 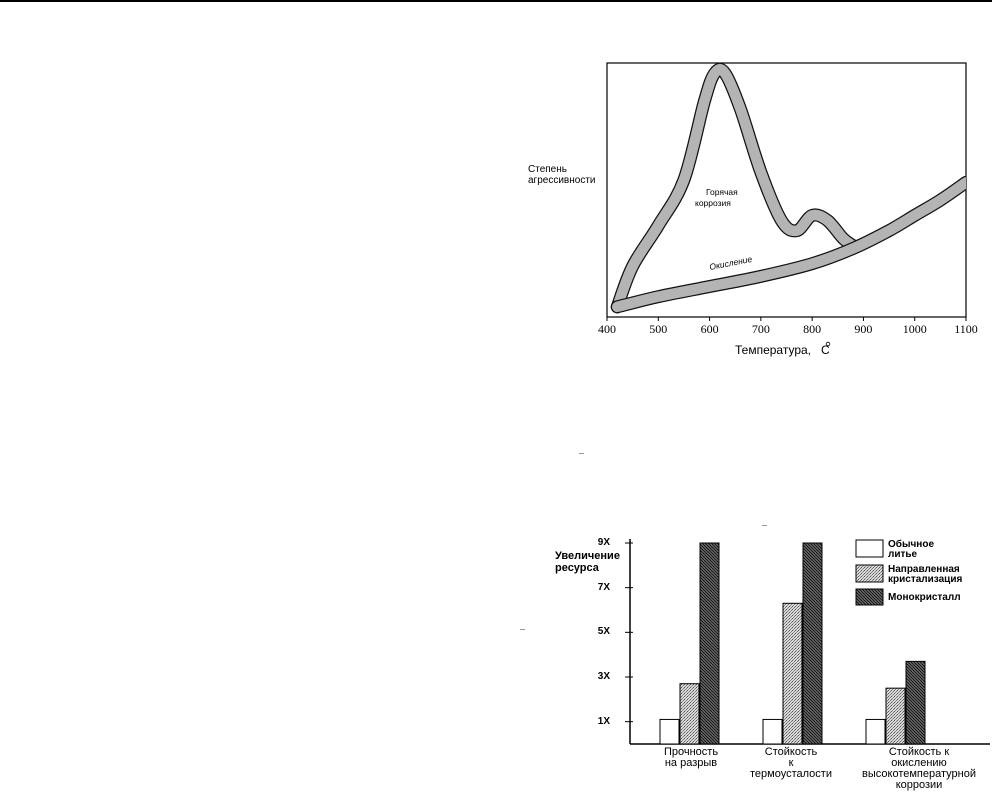 I want to click on x-tick-label: 600, so click(x=710, y=329).